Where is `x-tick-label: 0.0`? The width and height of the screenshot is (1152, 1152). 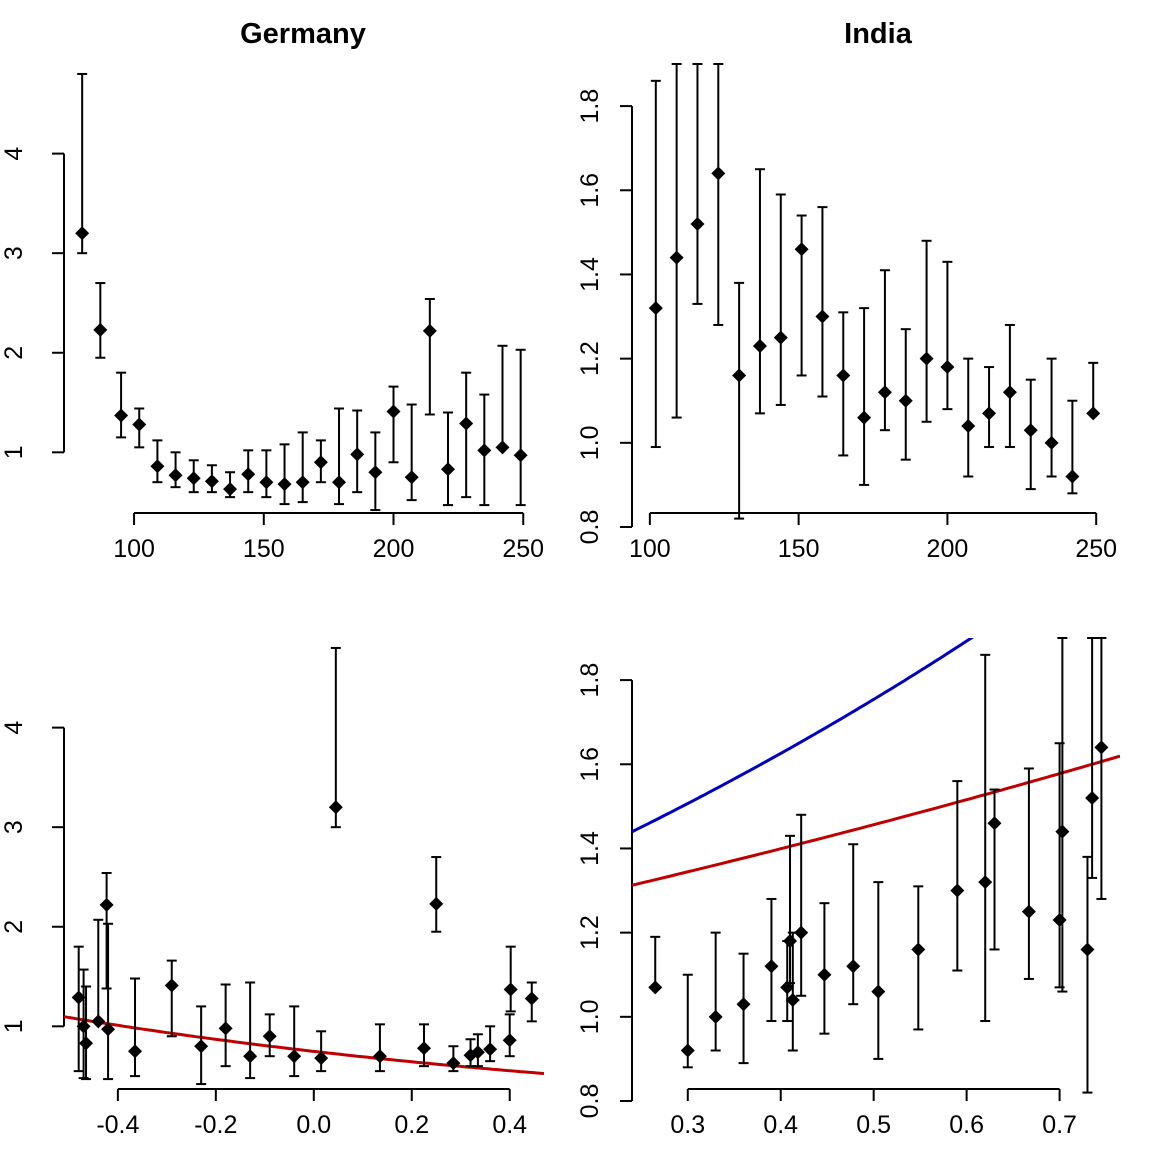
x-tick-label: 0.0 is located at coordinates (313, 1125).